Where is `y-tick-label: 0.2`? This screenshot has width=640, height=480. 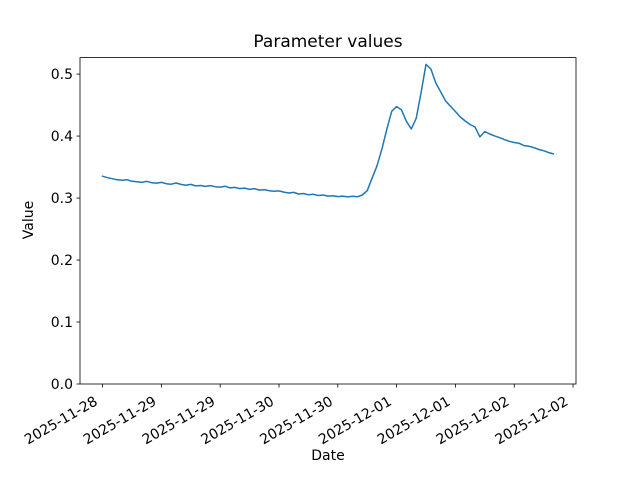 y-tick-label: 0.2 is located at coordinates (62, 261).